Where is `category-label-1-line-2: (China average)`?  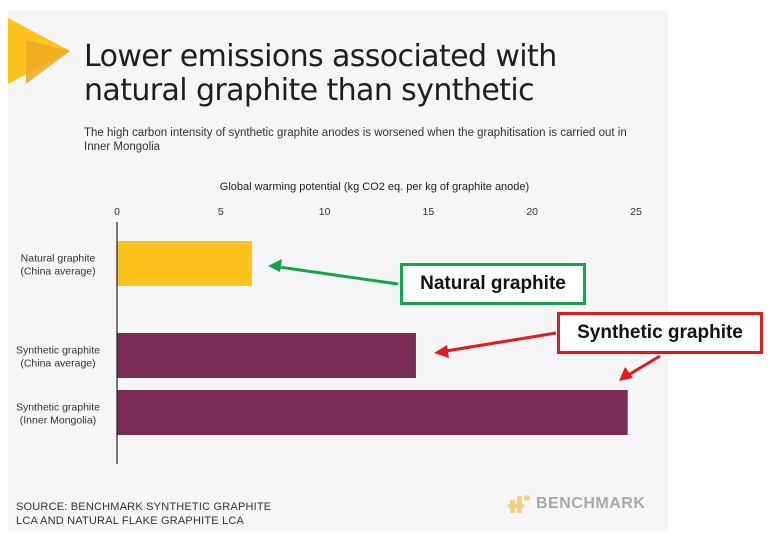
category-label-1-line-2: (China average) is located at coordinates (57, 364).